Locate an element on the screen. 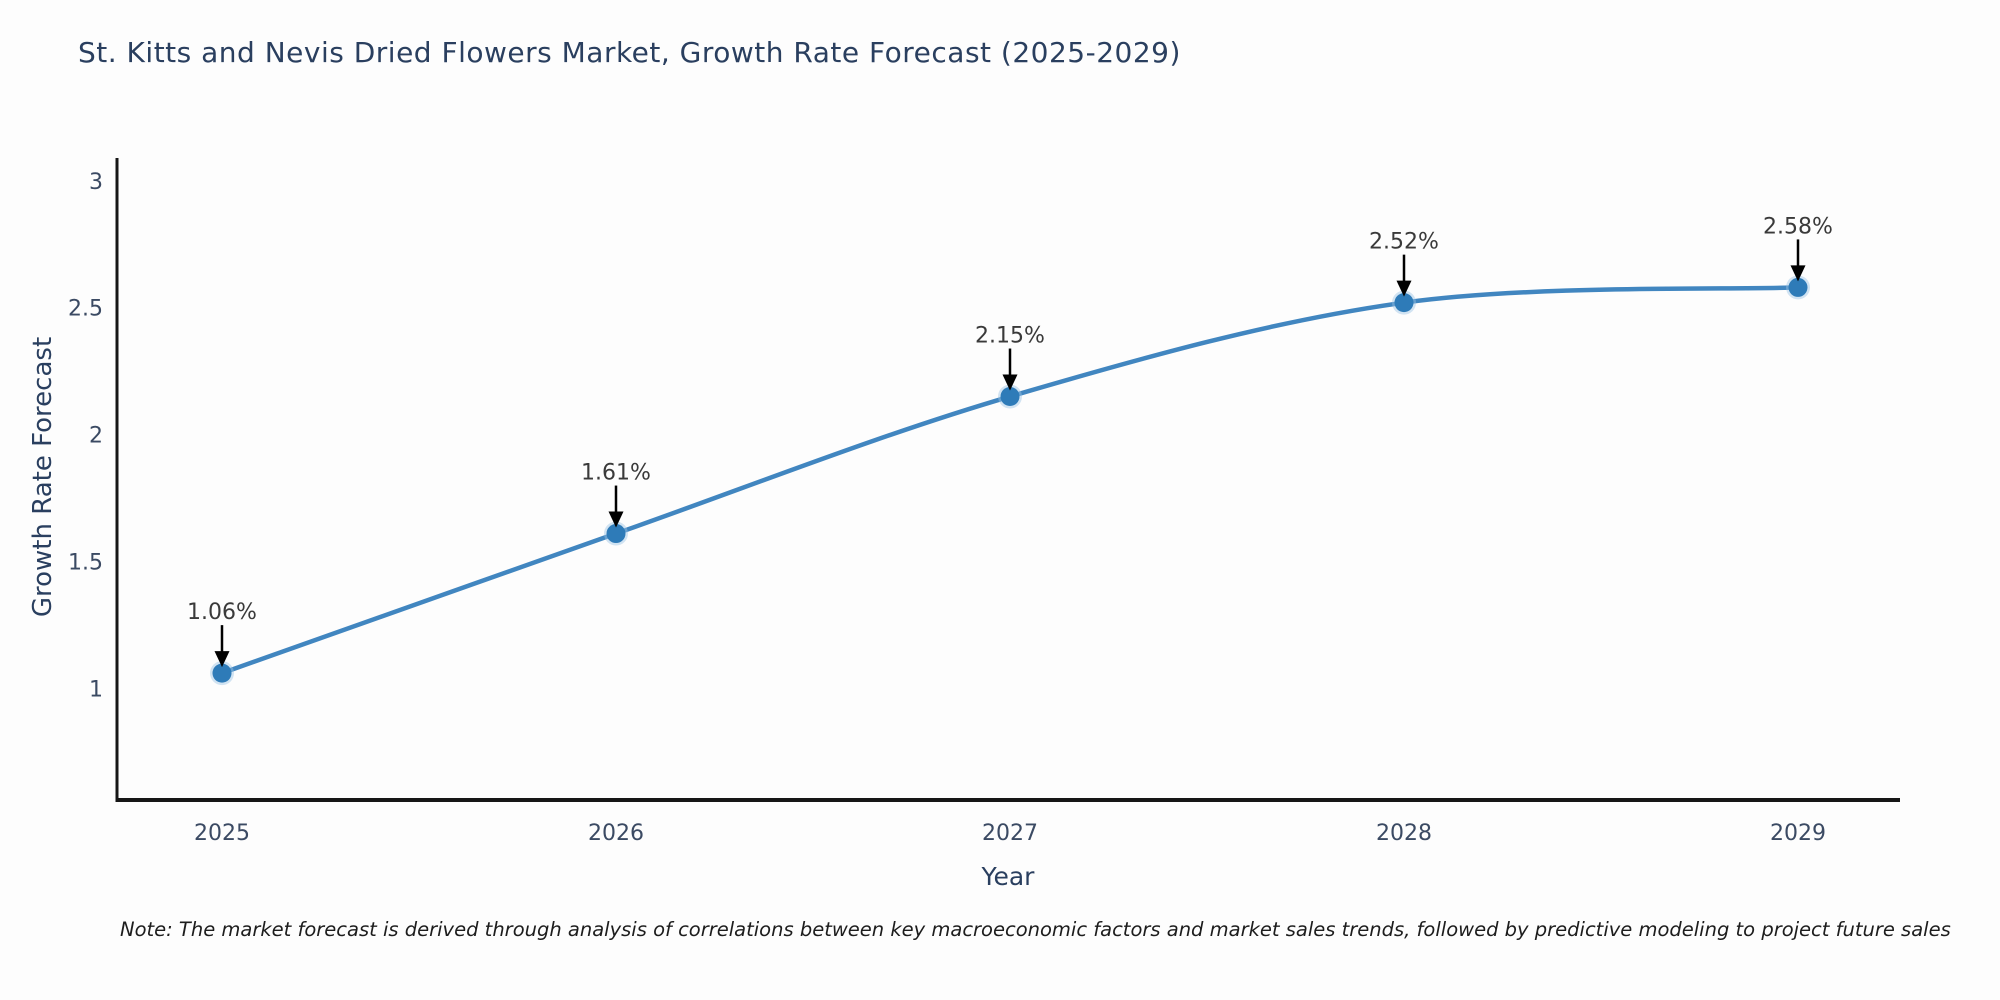 This screenshot has width=2000, height=1000. y-tick-label: 2.5 is located at coordinates (85, 309).